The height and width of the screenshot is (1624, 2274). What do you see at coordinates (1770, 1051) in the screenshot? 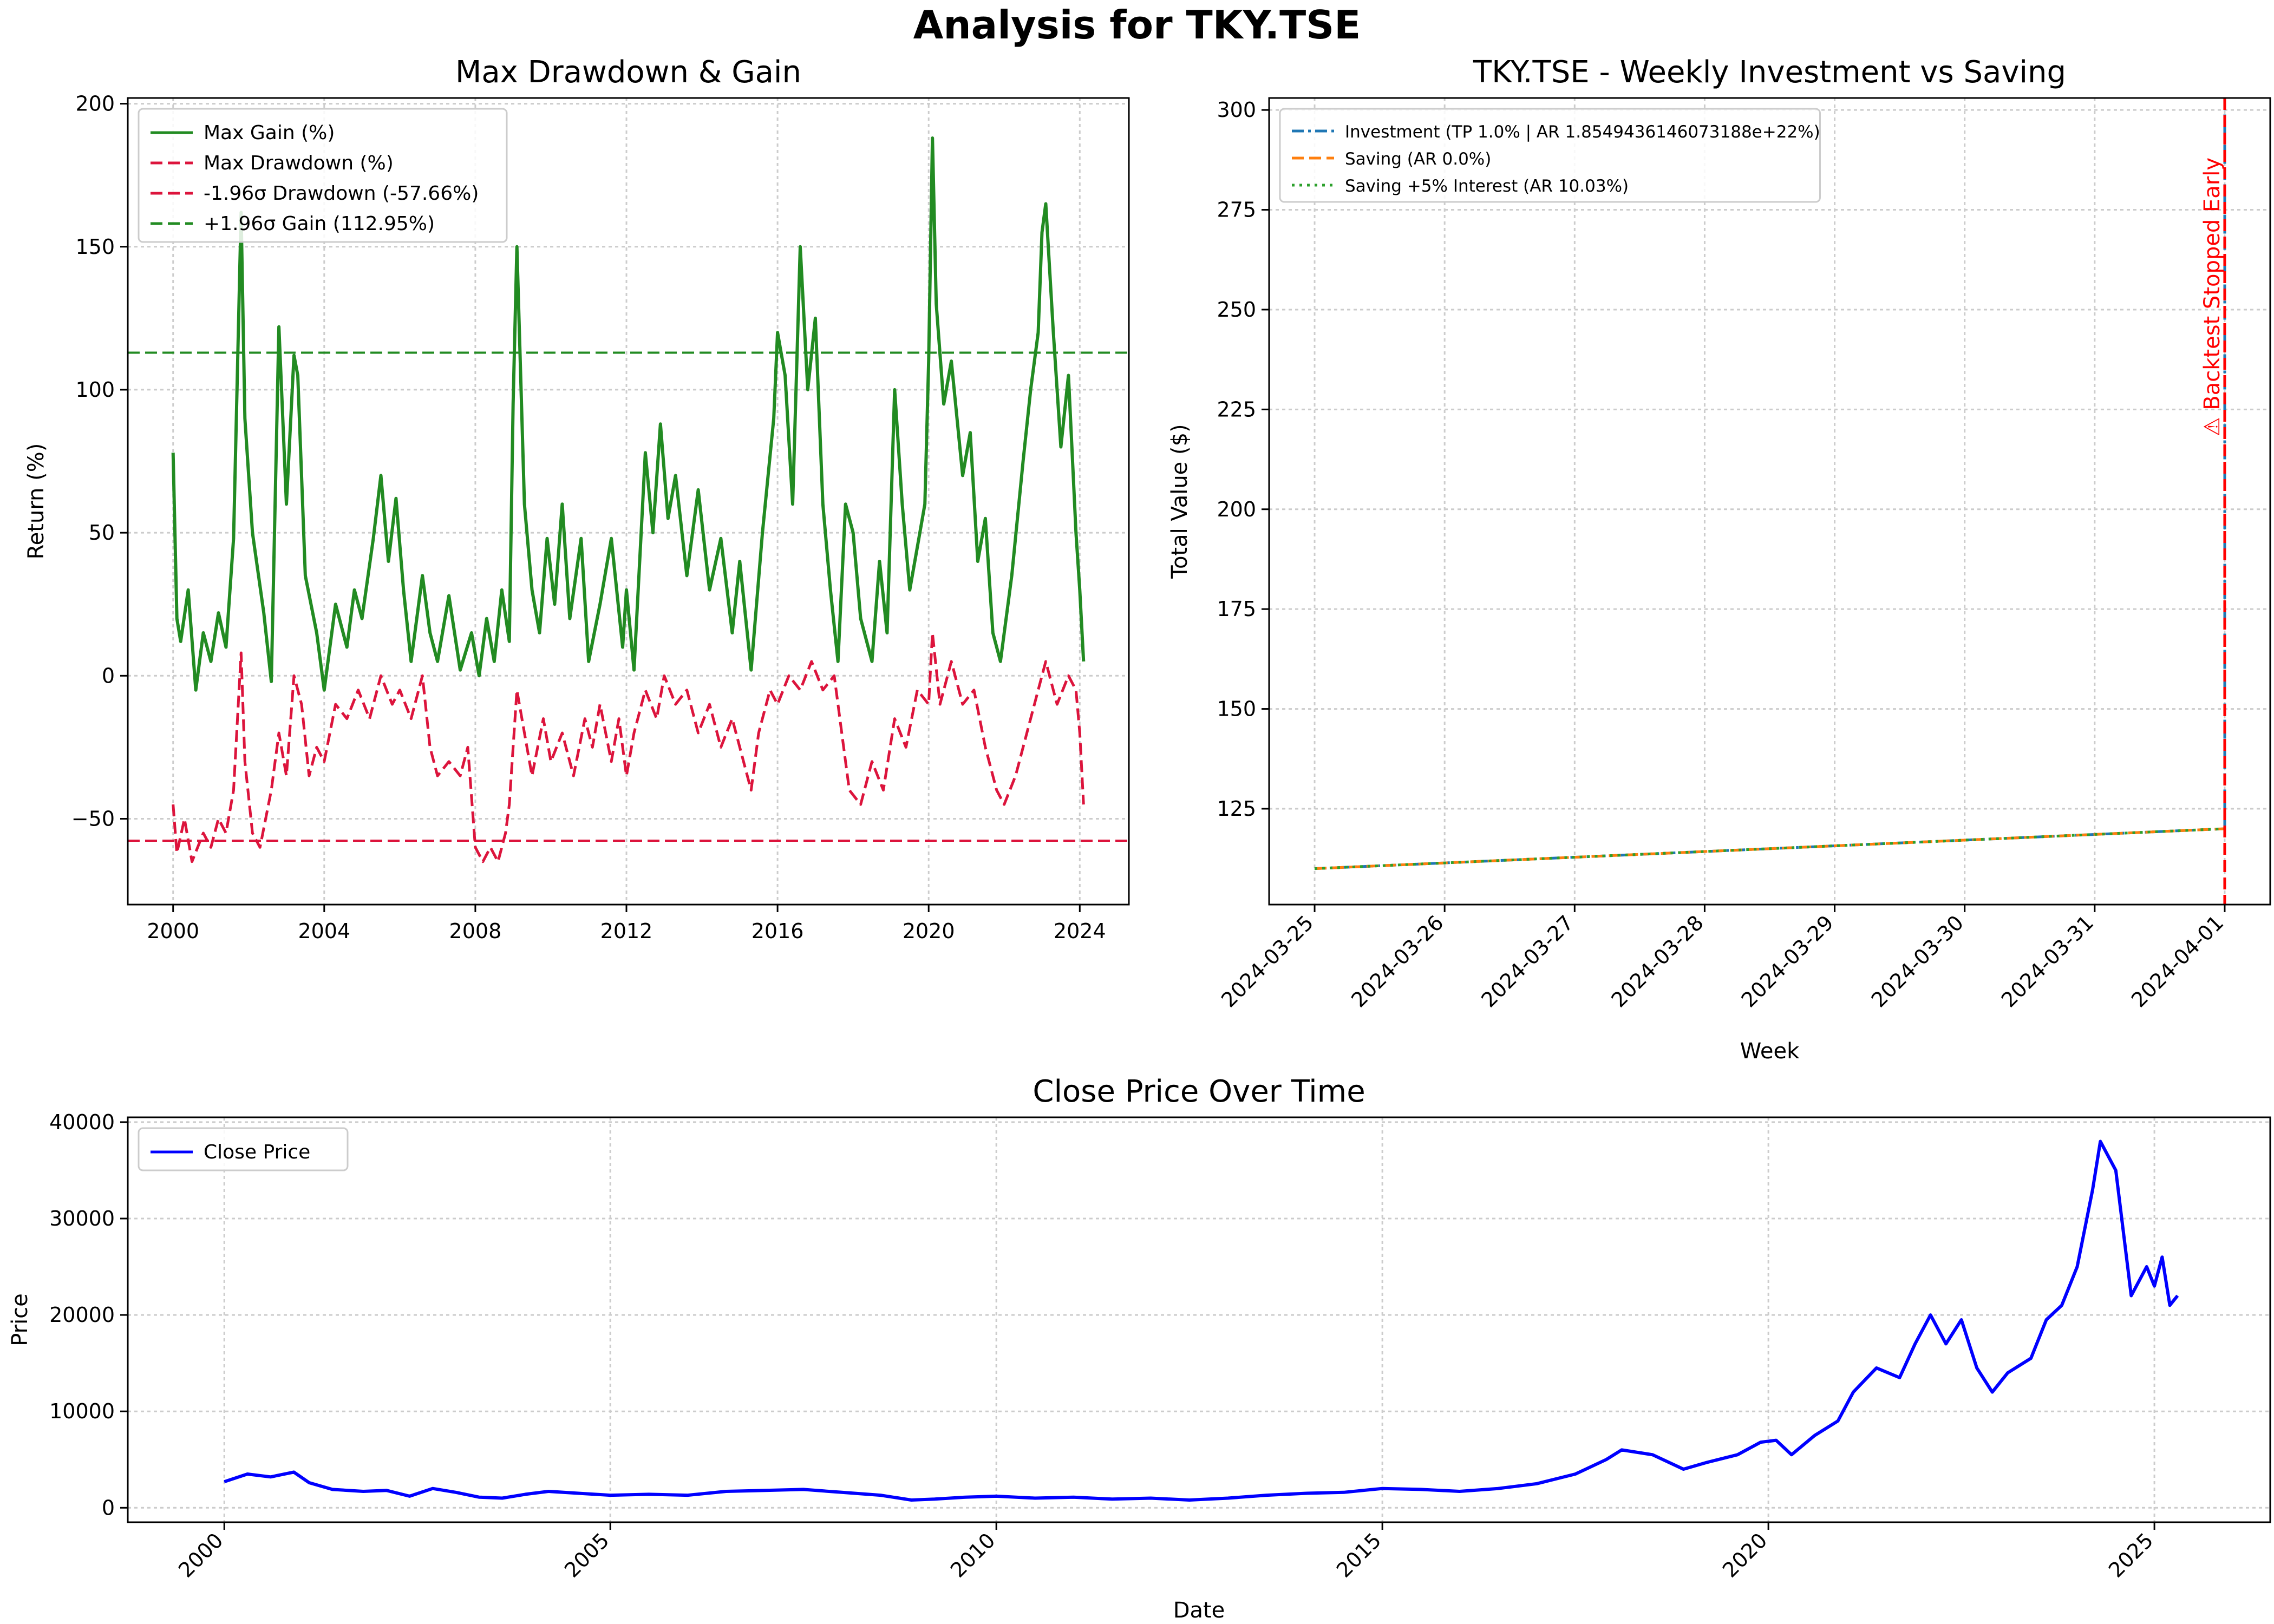
I see `investment-xlabel: Week` at bounding box center [1770, 1051].